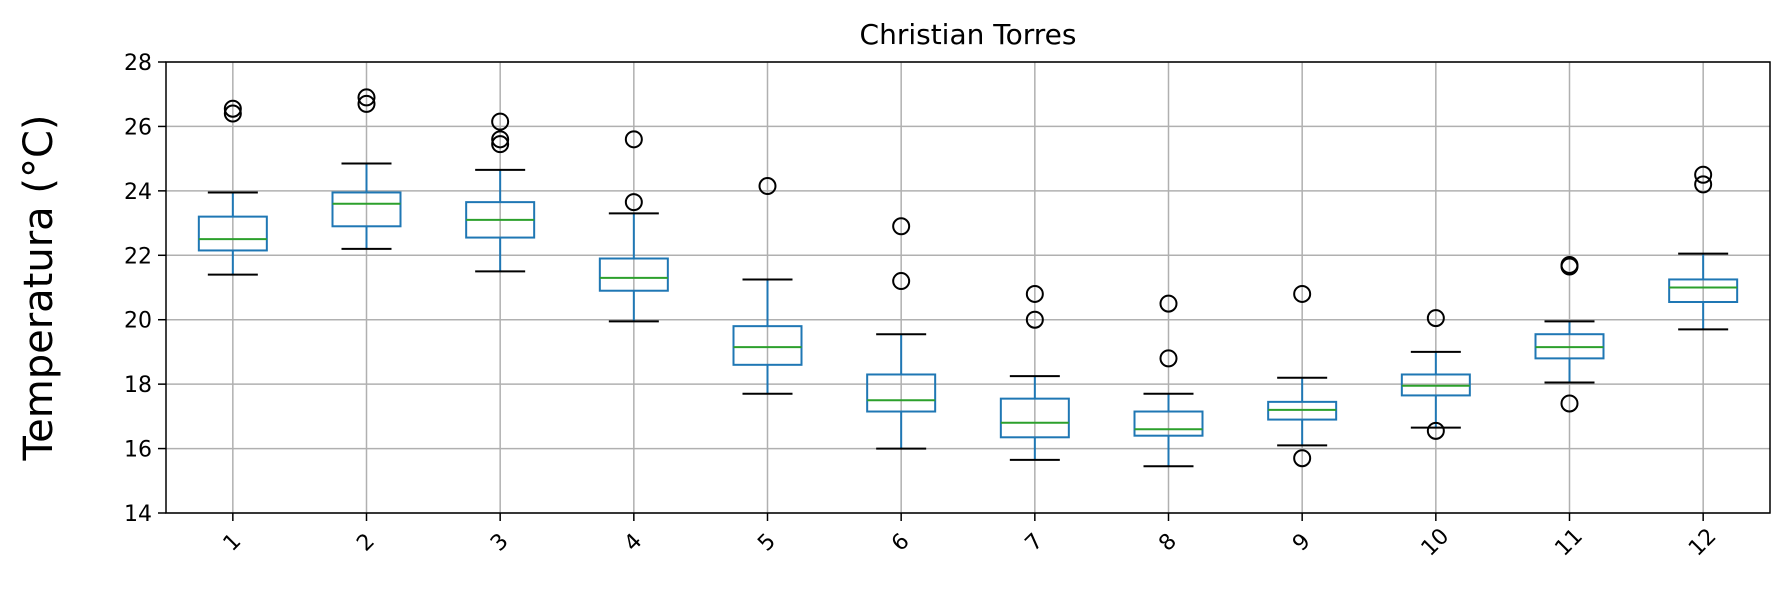  I want to click on x-tick-label: 2, so click(366, 543).